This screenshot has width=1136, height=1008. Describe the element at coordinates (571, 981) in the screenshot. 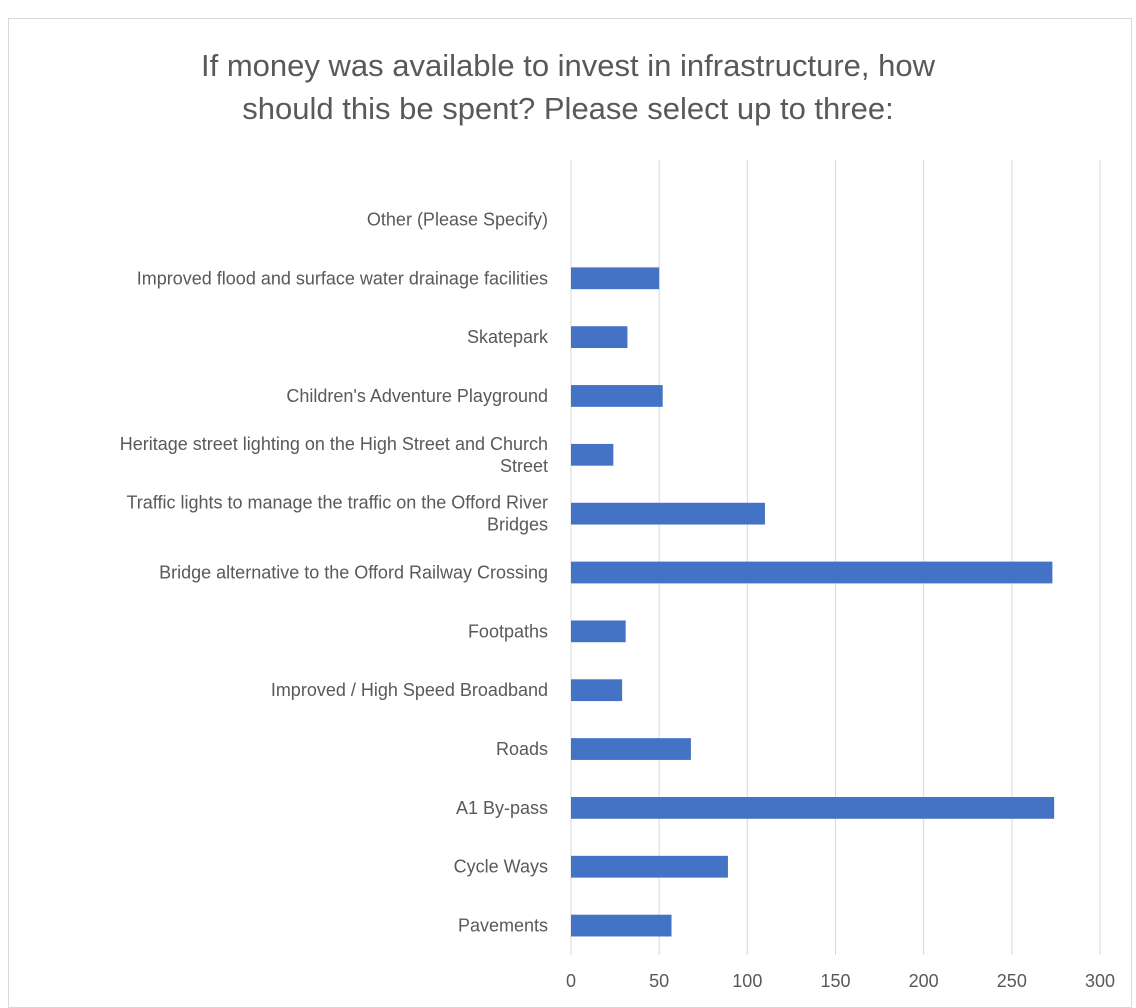

I see `x-tick-label: 0` at that location.